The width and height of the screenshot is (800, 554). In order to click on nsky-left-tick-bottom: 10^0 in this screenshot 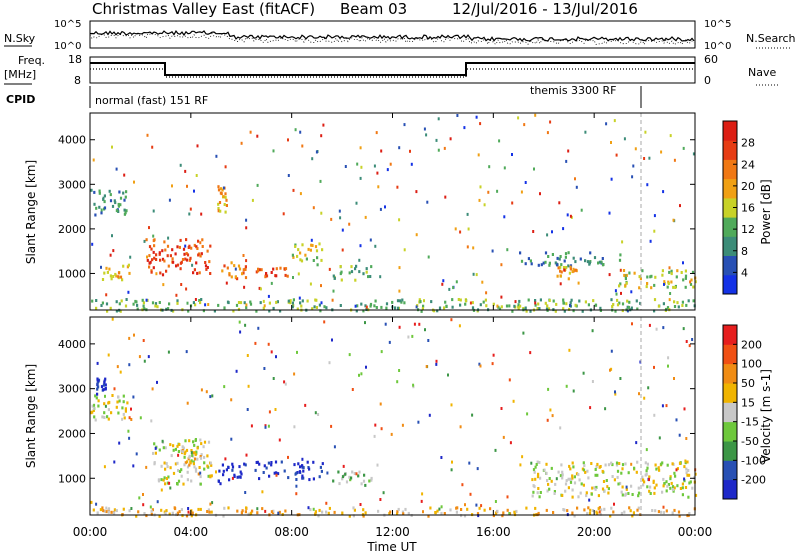, I will do `click(67, 46)`.